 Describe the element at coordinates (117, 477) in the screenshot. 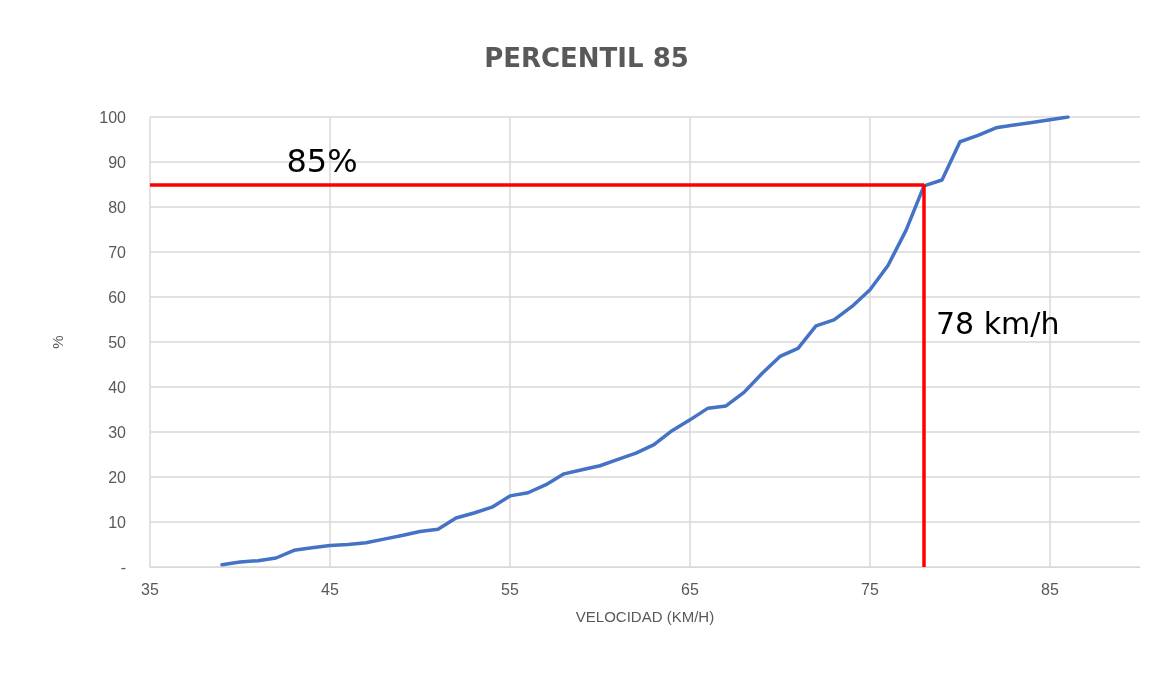

I see `y-tick-label: 20` at that location.